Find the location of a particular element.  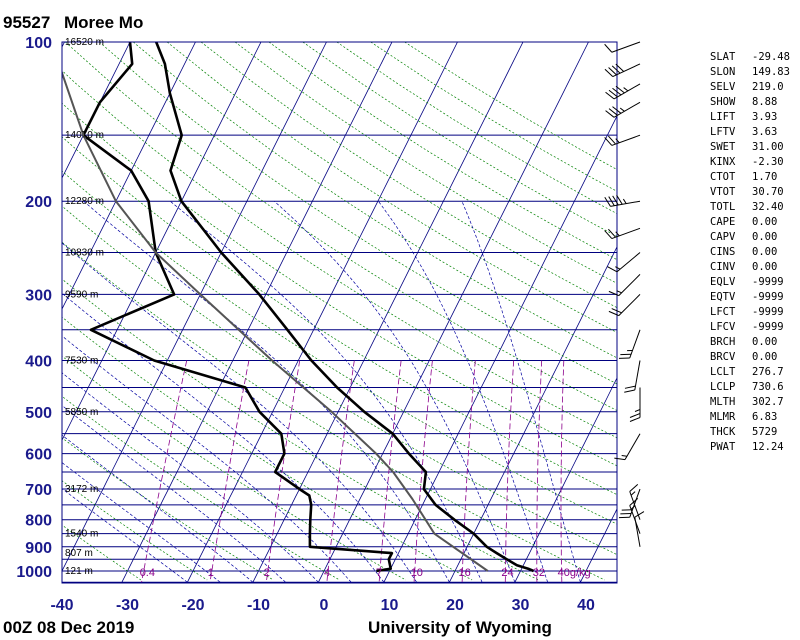

index-row: EQTV -9999 is located at coordinates (754, 297).